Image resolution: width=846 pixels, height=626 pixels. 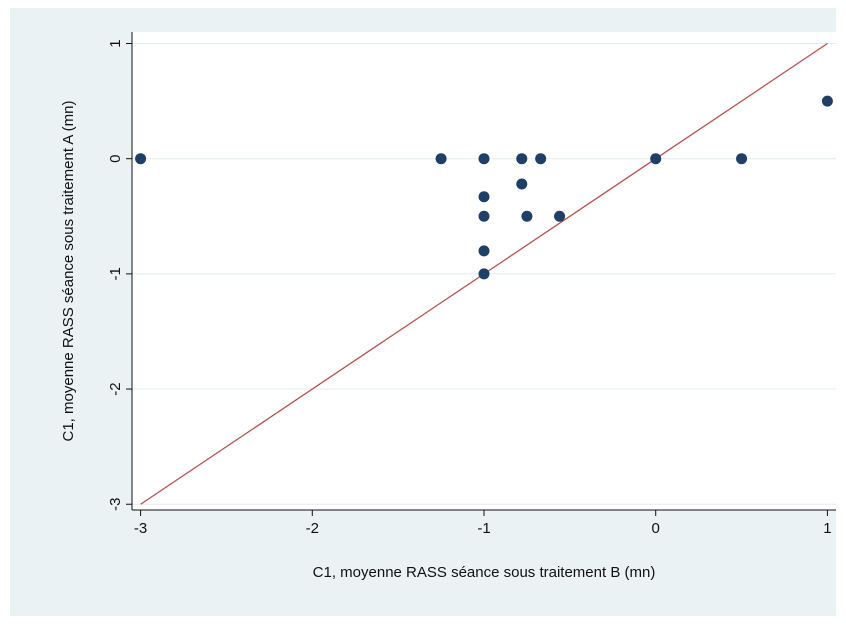 What do you see at coordinates (656, 528) in the screenshot?
I see `x-tick-label: 0` at bounding box center [656, 528].